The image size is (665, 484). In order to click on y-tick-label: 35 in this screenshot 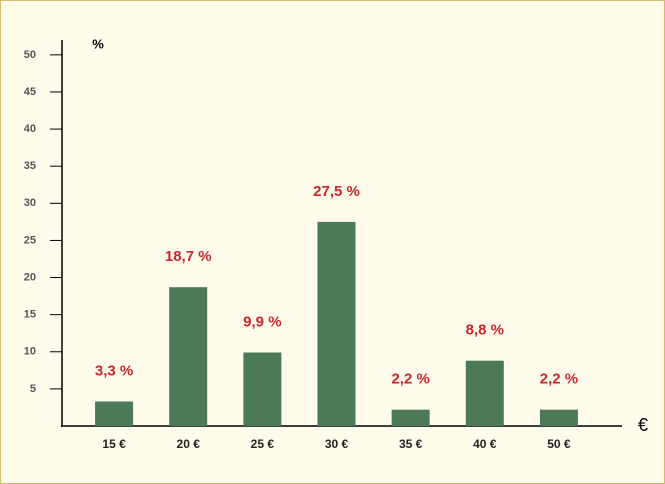, I will do `click(30, 166)`.